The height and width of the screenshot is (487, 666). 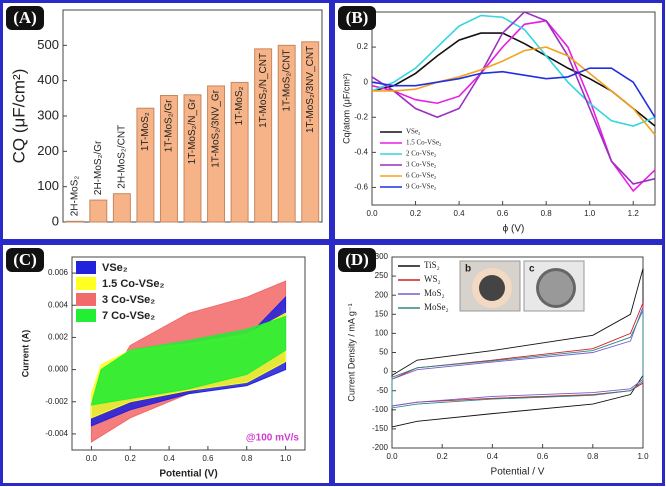 I want to click on bar-label: 1T-MoS₂/3NV_CNT, so click(x=310, y=89).